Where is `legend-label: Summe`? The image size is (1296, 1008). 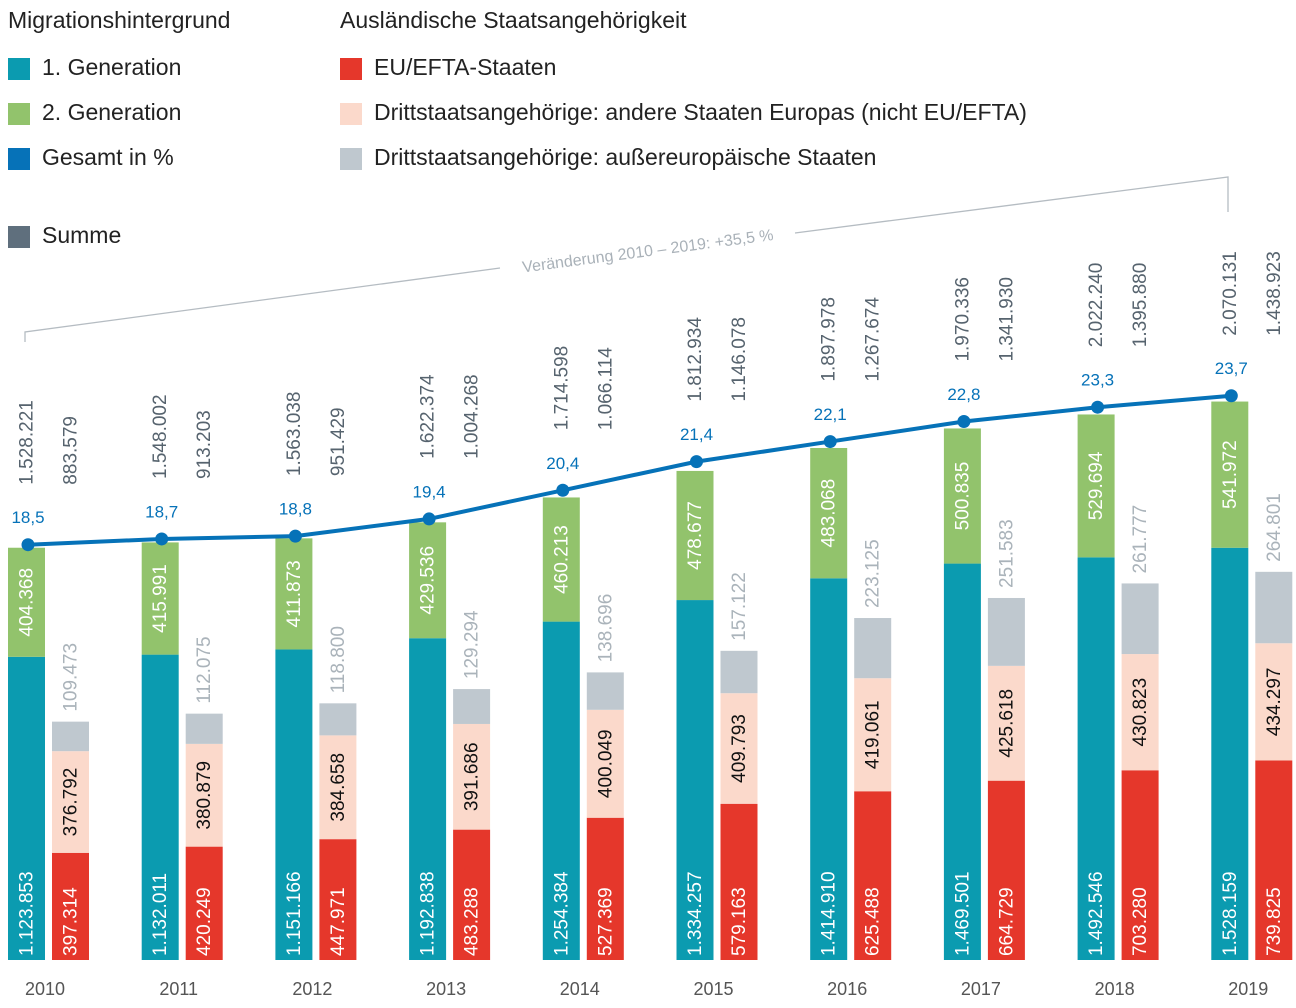 legend-label: Summe is located at coordinates (81, 235).